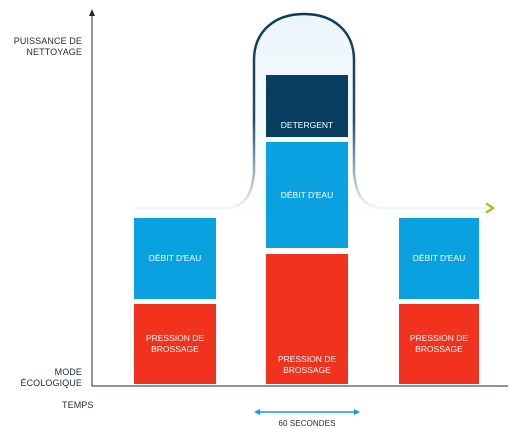 The image size is (510, 429). What do you see at coordinates (357, 412) in the screenshot?
I see `duration-arrow-right-icon` at bounding box center [357, 412].